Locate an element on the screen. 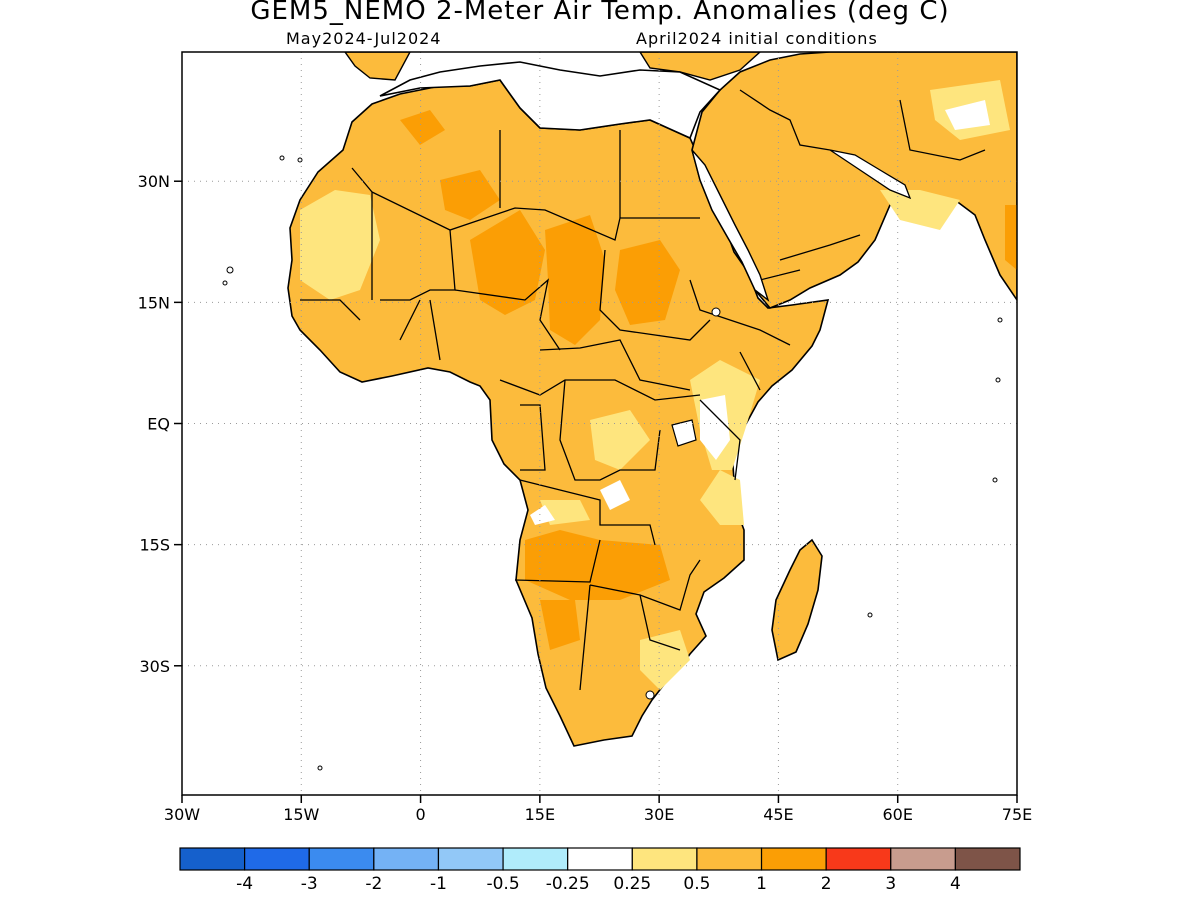 The width and height of the screenshot is (1200, 900). southern-europe-east is located at coordinates (700, 66).